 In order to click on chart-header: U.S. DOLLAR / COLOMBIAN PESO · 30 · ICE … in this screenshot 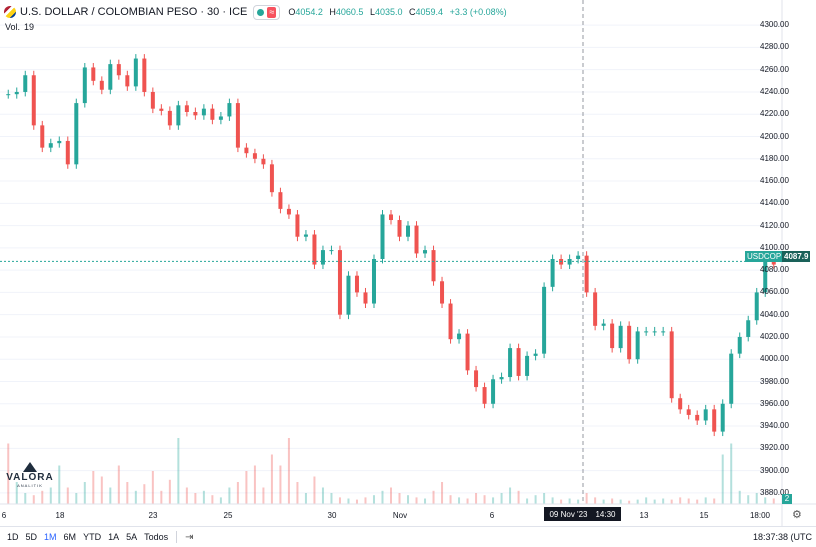, I will do `click(257, 12)`.